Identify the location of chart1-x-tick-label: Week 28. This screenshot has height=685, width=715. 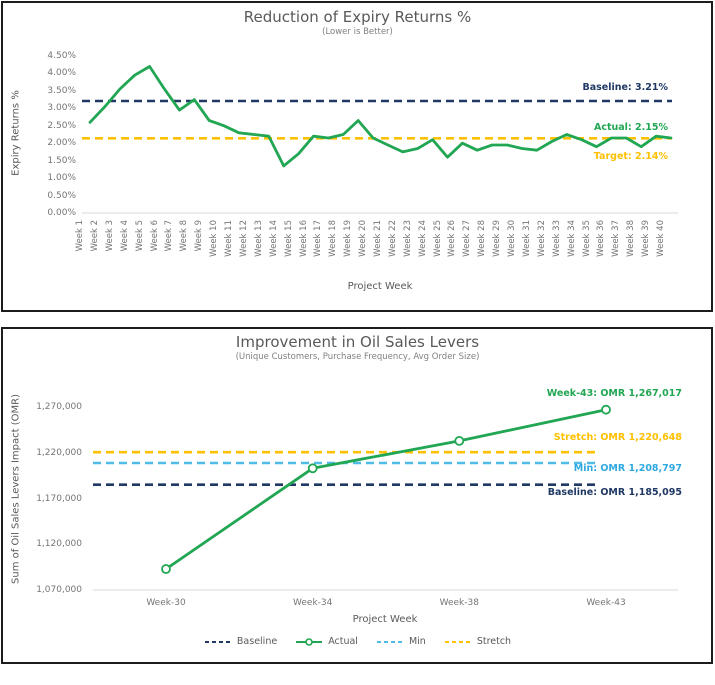
(482, 238).